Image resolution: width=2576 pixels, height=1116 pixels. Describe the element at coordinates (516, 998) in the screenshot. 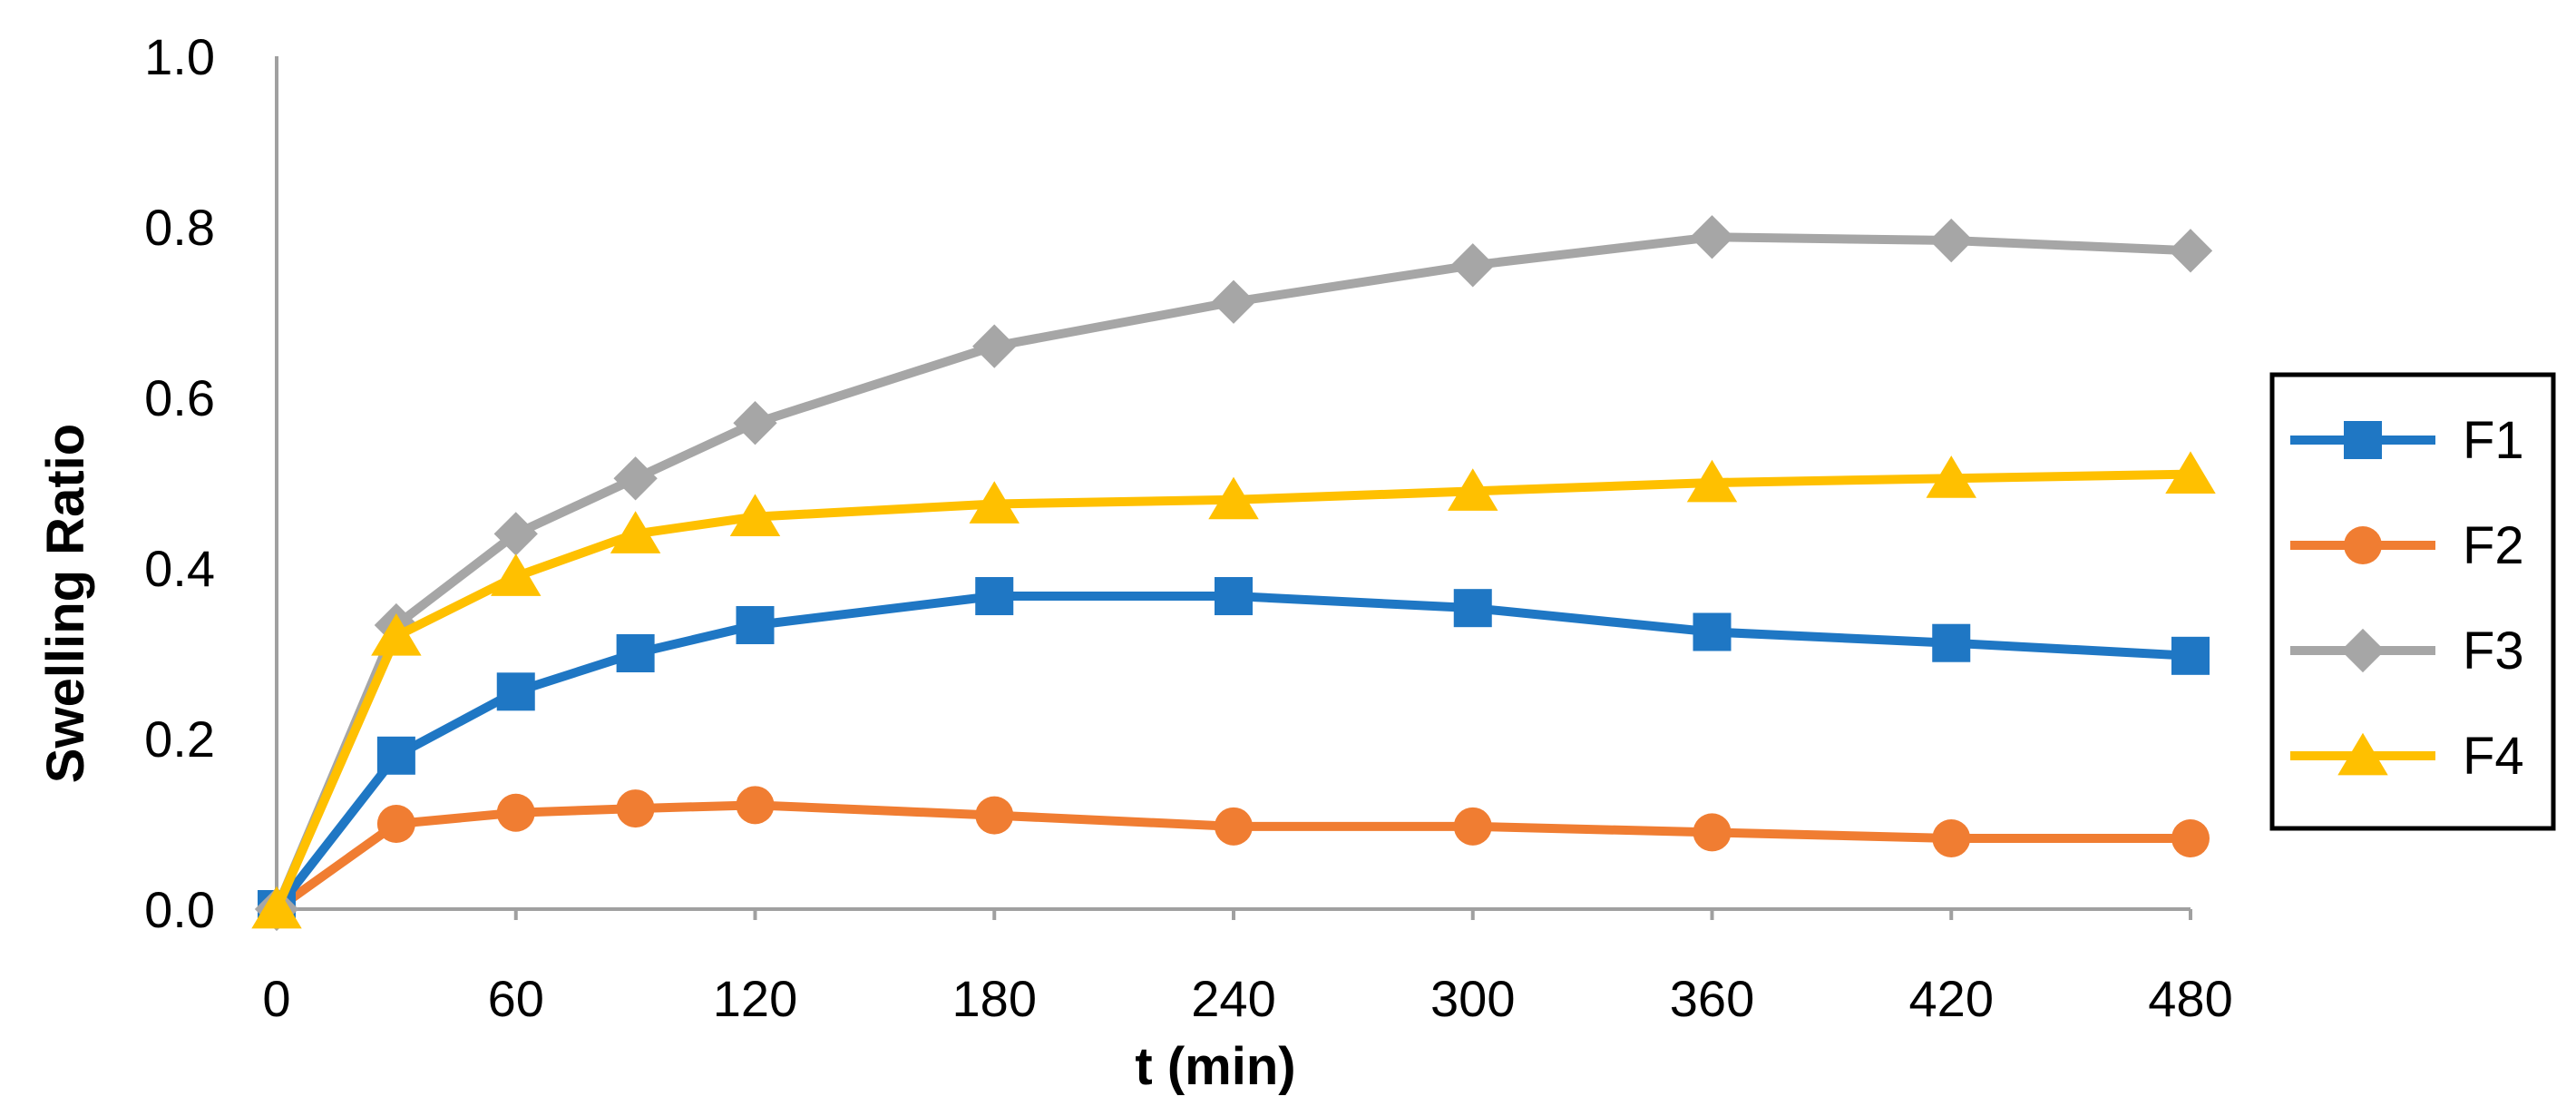

I see `x-tick-label: 60` at that location.